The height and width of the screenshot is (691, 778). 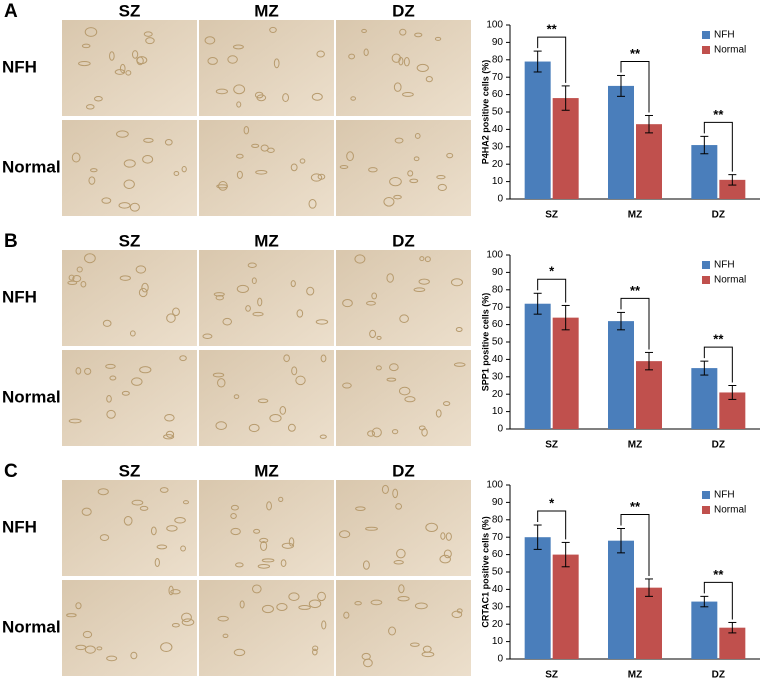 What do you see at coordinates (498, 519) in the screenshot?
I see `y-tick-label: 80` at bounding box center [498, 519].